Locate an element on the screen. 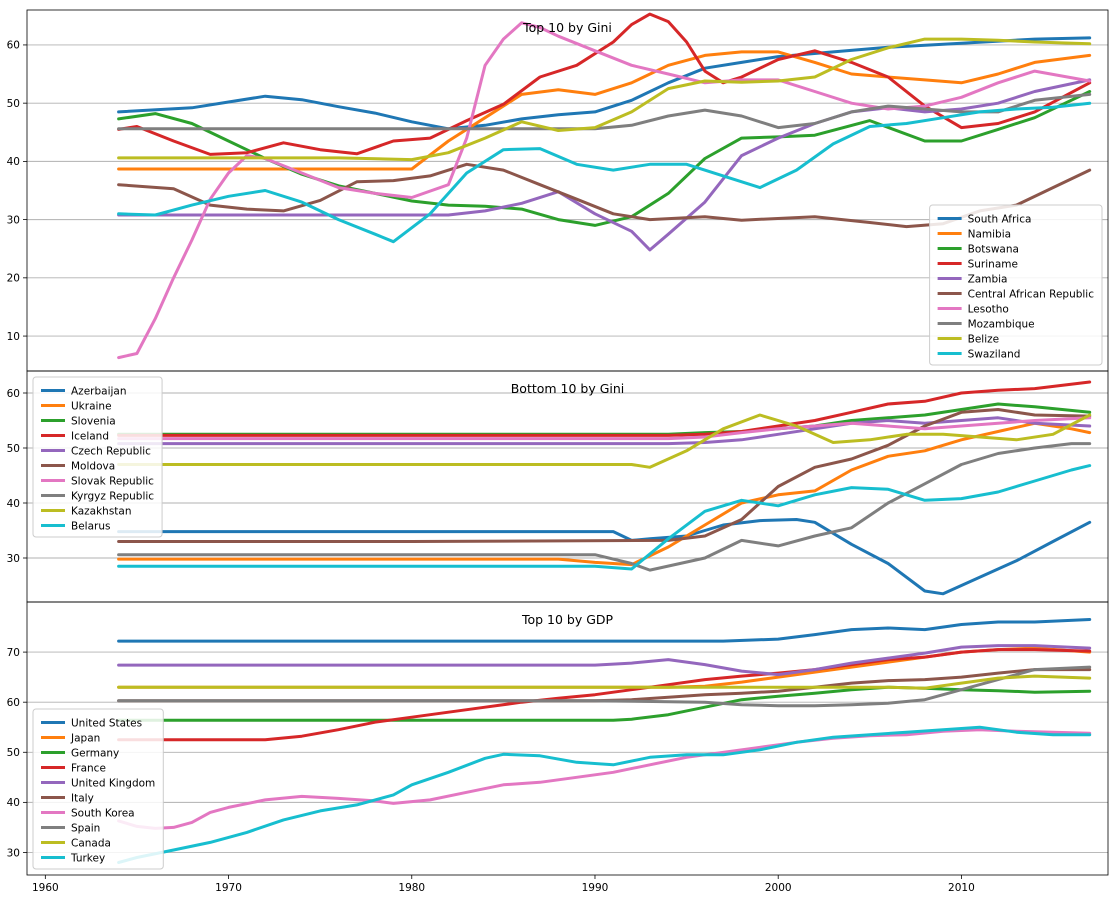  series-line-united-states is located at coordinates (604, 630).